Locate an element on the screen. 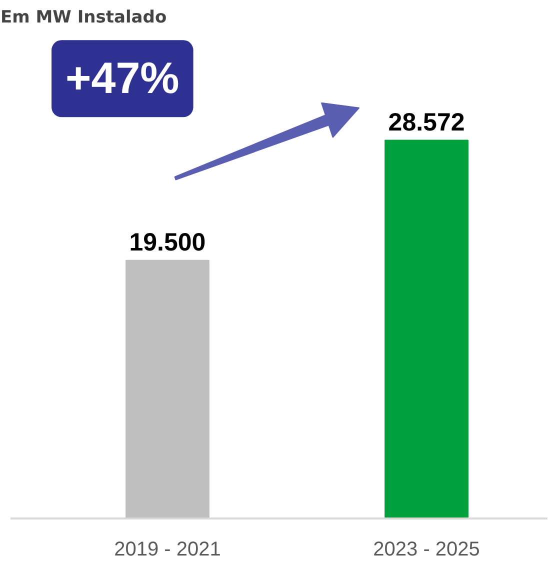 The image size is (557, 563). text: +47% is located at coordinates (123, 79).